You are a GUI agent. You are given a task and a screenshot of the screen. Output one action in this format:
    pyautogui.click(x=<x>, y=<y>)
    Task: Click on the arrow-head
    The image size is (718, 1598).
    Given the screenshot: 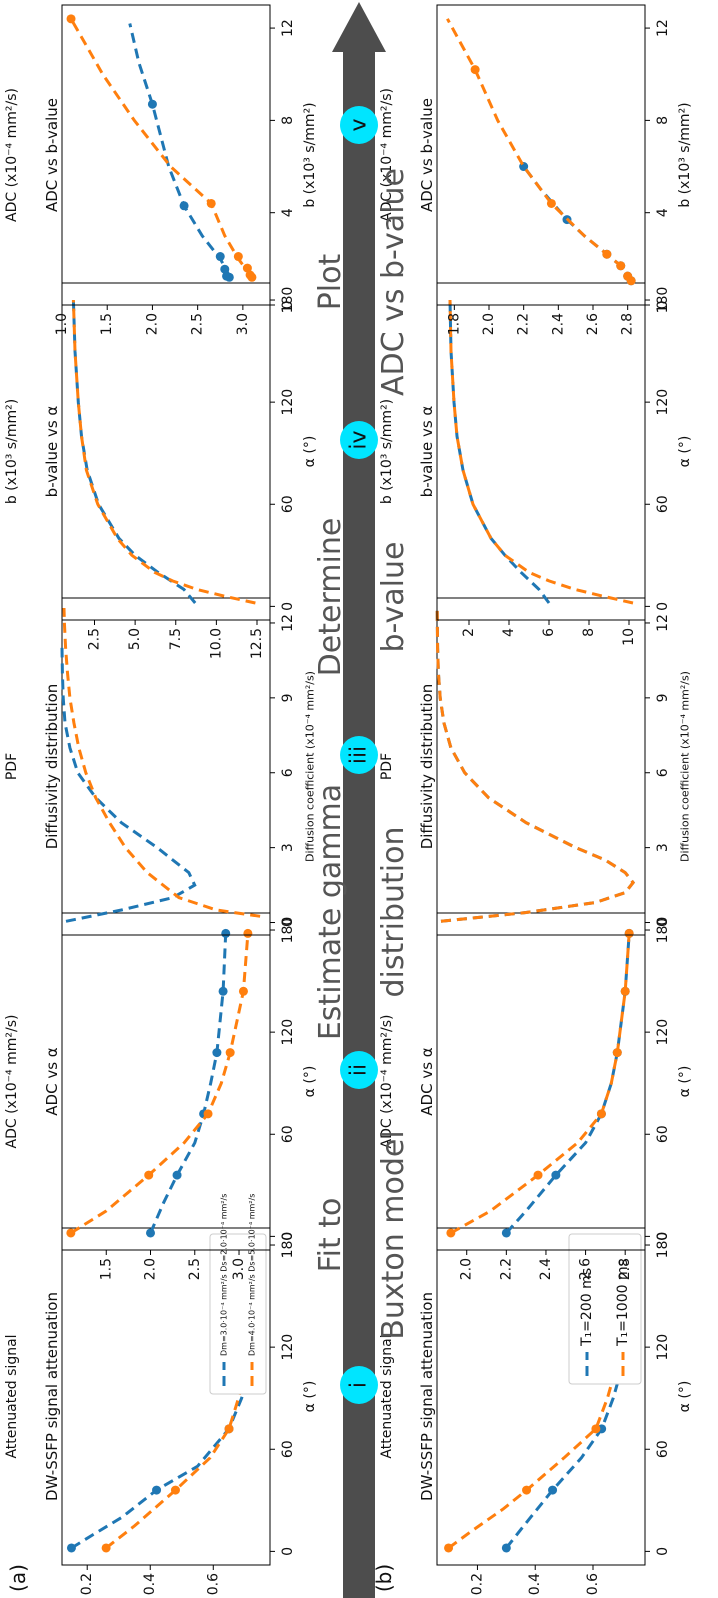 What is the action you would take?
    pyautogui.click(x=359, y=27)
    